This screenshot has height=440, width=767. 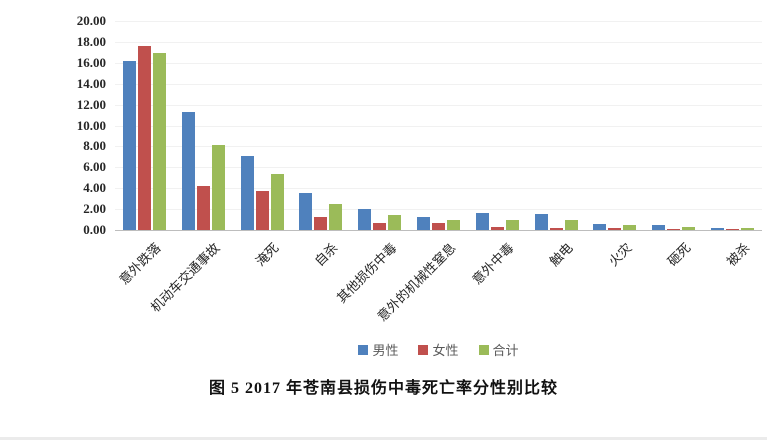 I want to click on legend-item-total: 合计, so click(x=498, y=349).